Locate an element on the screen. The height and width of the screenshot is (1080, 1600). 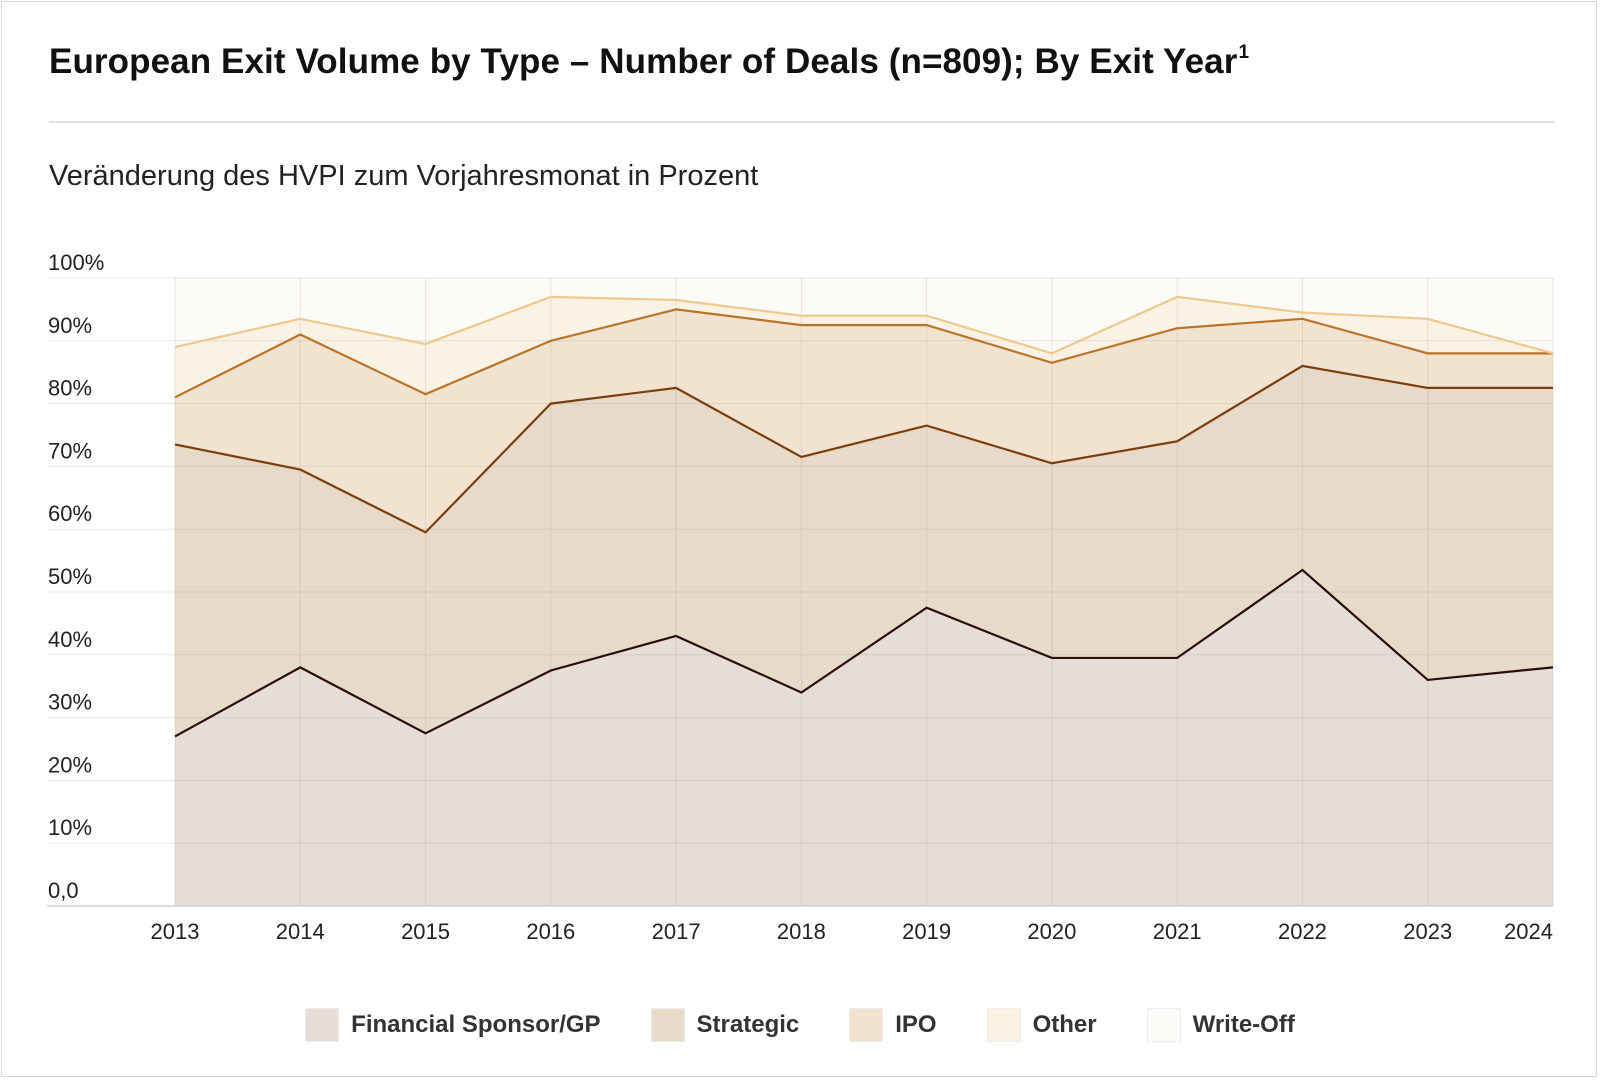
legend-label: Strategic is located at coordinates (748, 1024).